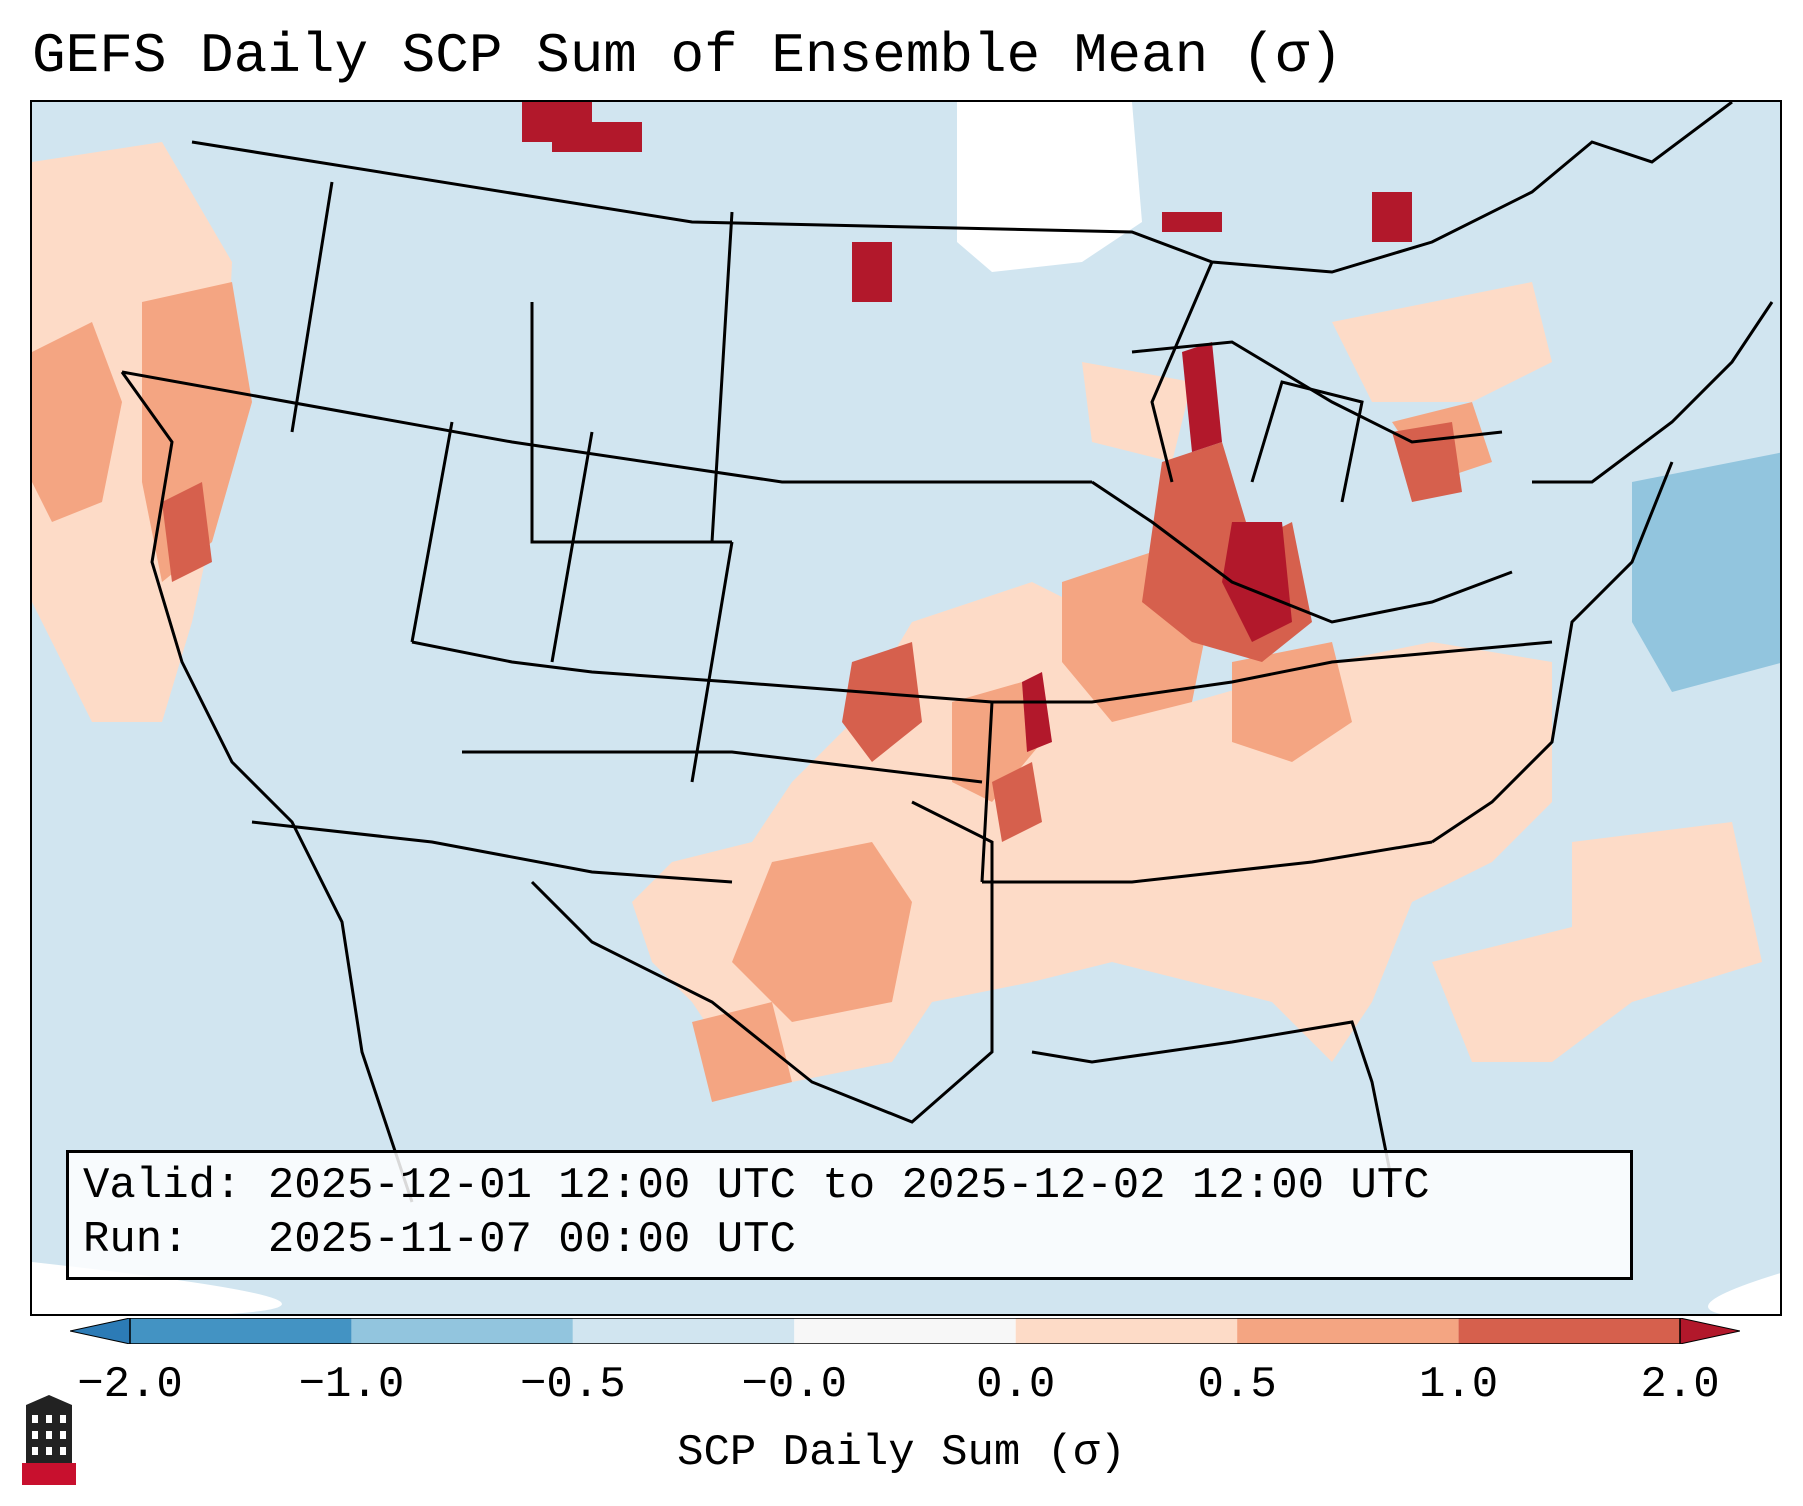 The image size is (1803, 1506). I want to click on niu-logo, so click(49, 1440).